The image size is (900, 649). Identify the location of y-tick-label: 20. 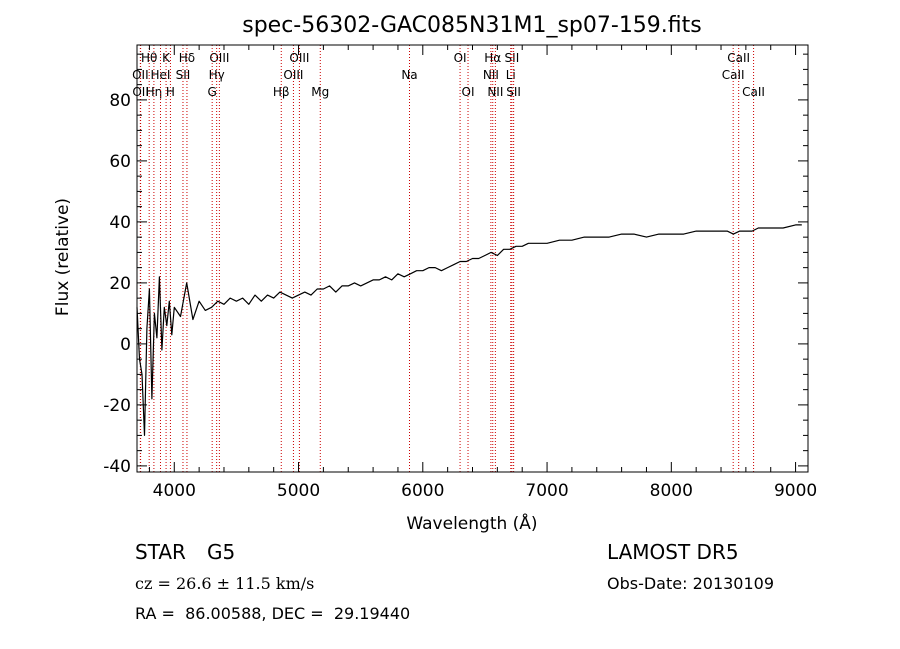
(120, 284).